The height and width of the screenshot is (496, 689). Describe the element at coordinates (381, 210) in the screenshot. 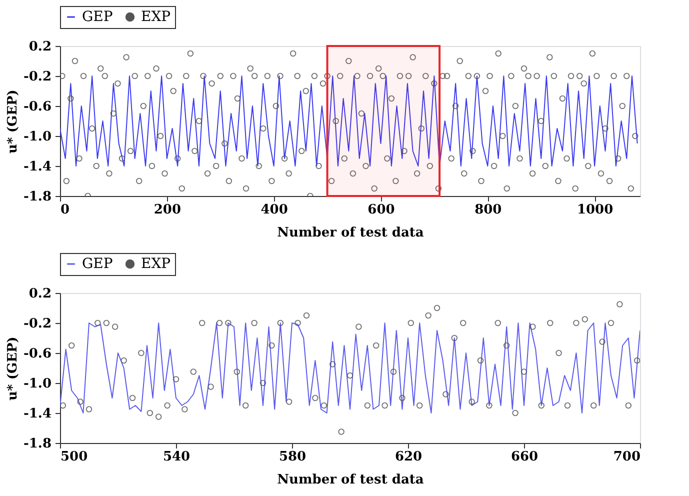

I see `x-tick-label: 600` at that location.